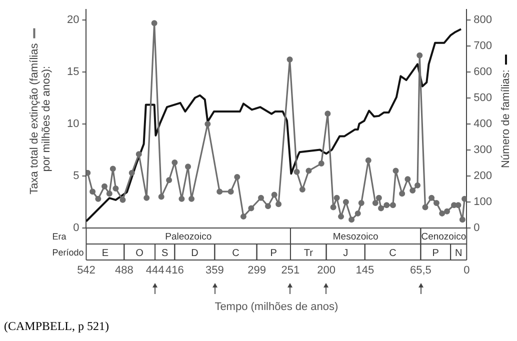 Image resolution: width=517 pixels, height=341 pixels. I want to click on text: Cenozoico, so click(443, 237).